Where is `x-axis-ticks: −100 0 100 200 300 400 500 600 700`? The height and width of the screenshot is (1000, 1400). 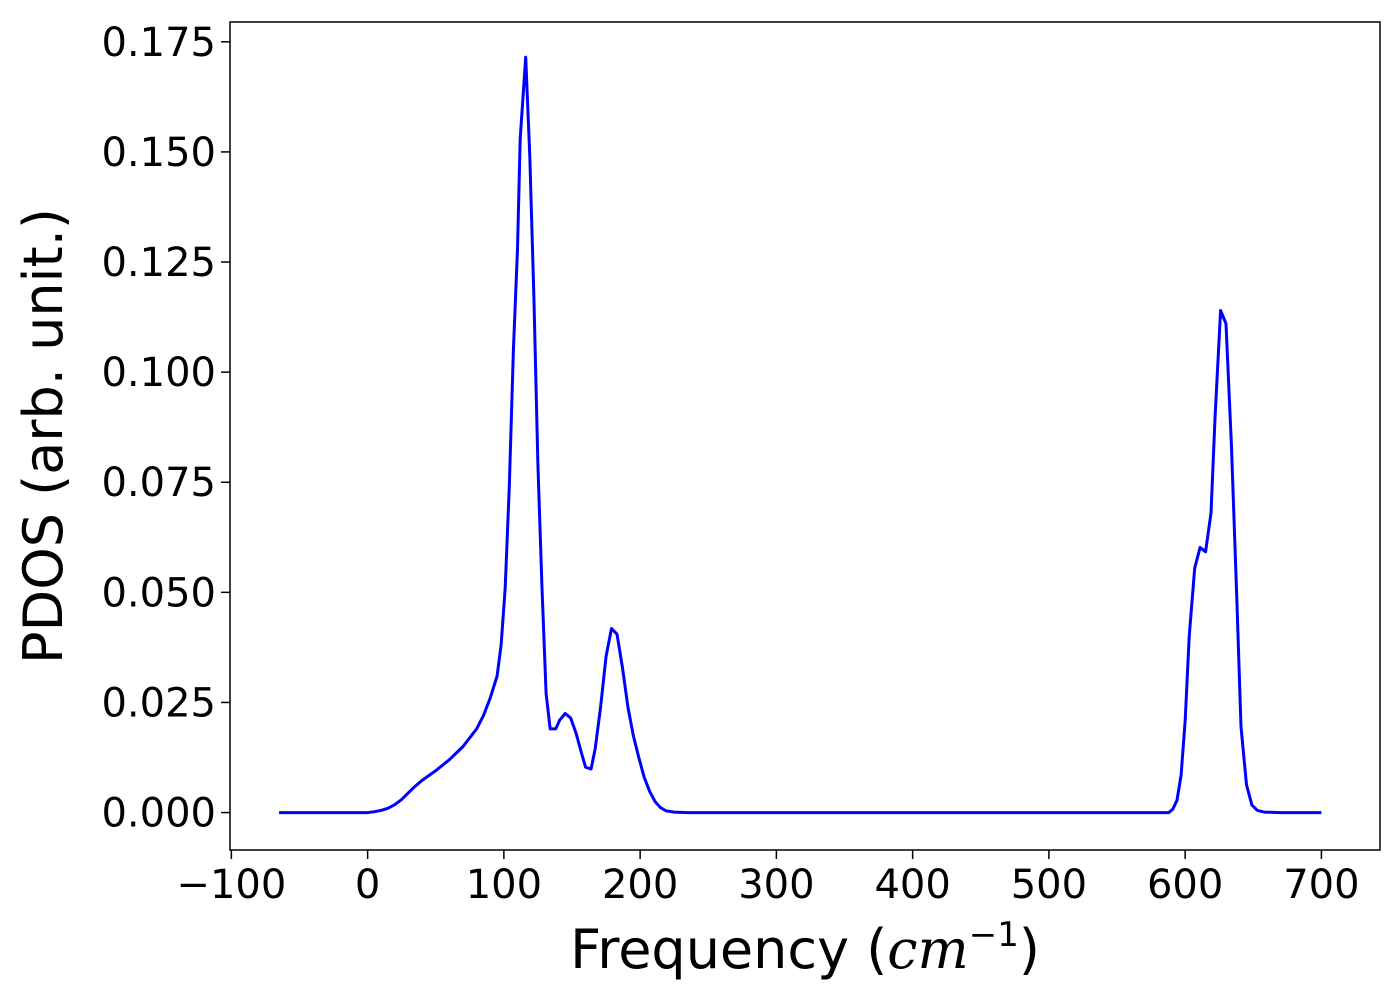
x-axis-ticks: −100 0 100 200 300 400 500 600 700 is located at coordinates (768, 879).